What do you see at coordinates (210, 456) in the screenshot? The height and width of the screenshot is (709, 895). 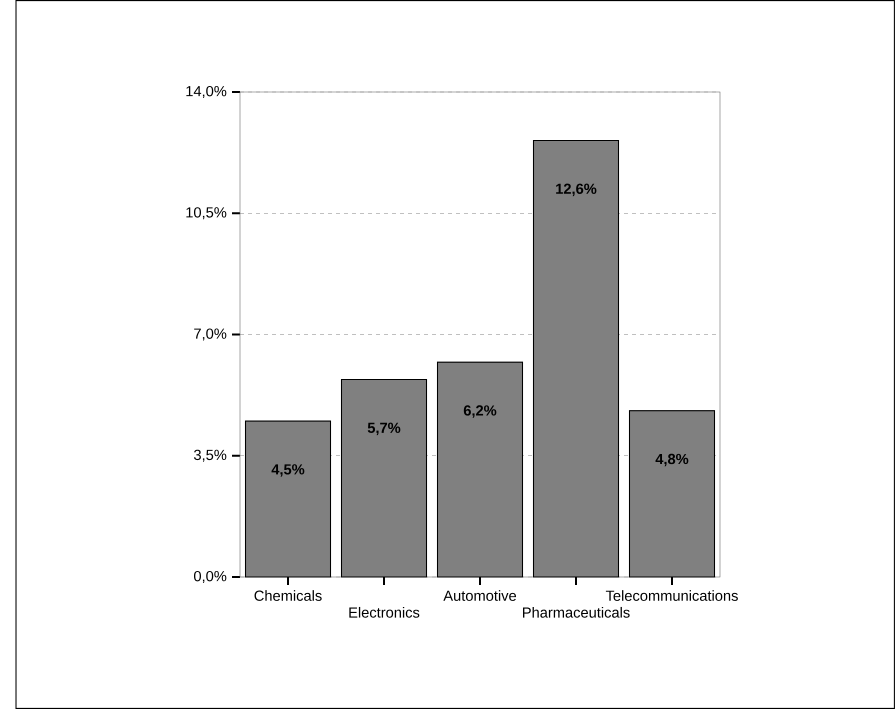 I see `y-tick-label: 3,5%` at bounding box center [210, 456].